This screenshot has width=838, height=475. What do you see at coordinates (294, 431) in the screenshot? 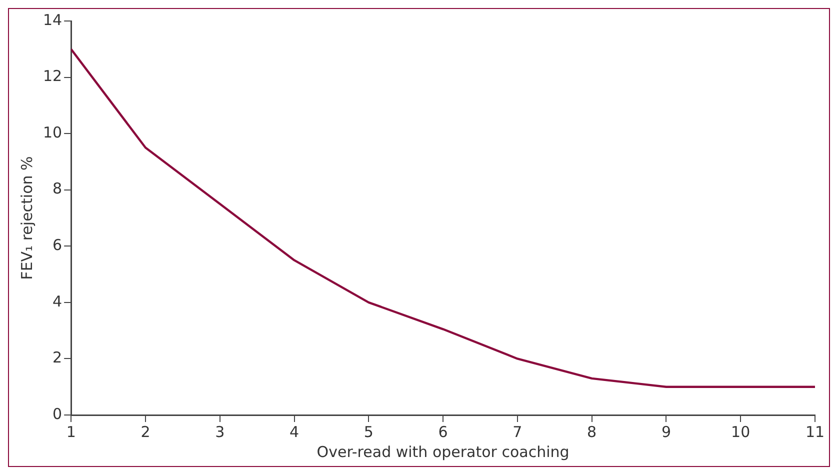
I see `x-tick-label: 4` at bounding box center [294, 431].